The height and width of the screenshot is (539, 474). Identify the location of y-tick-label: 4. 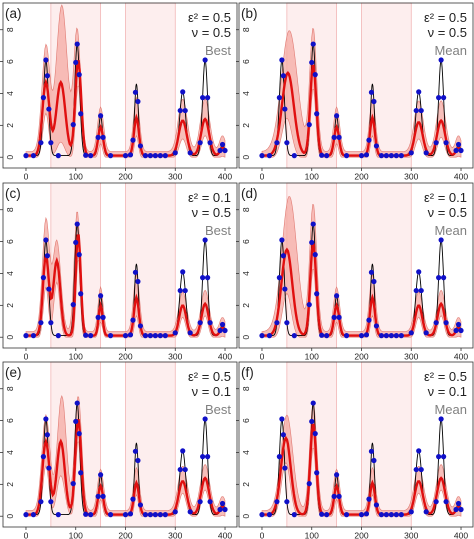
(246, 273).